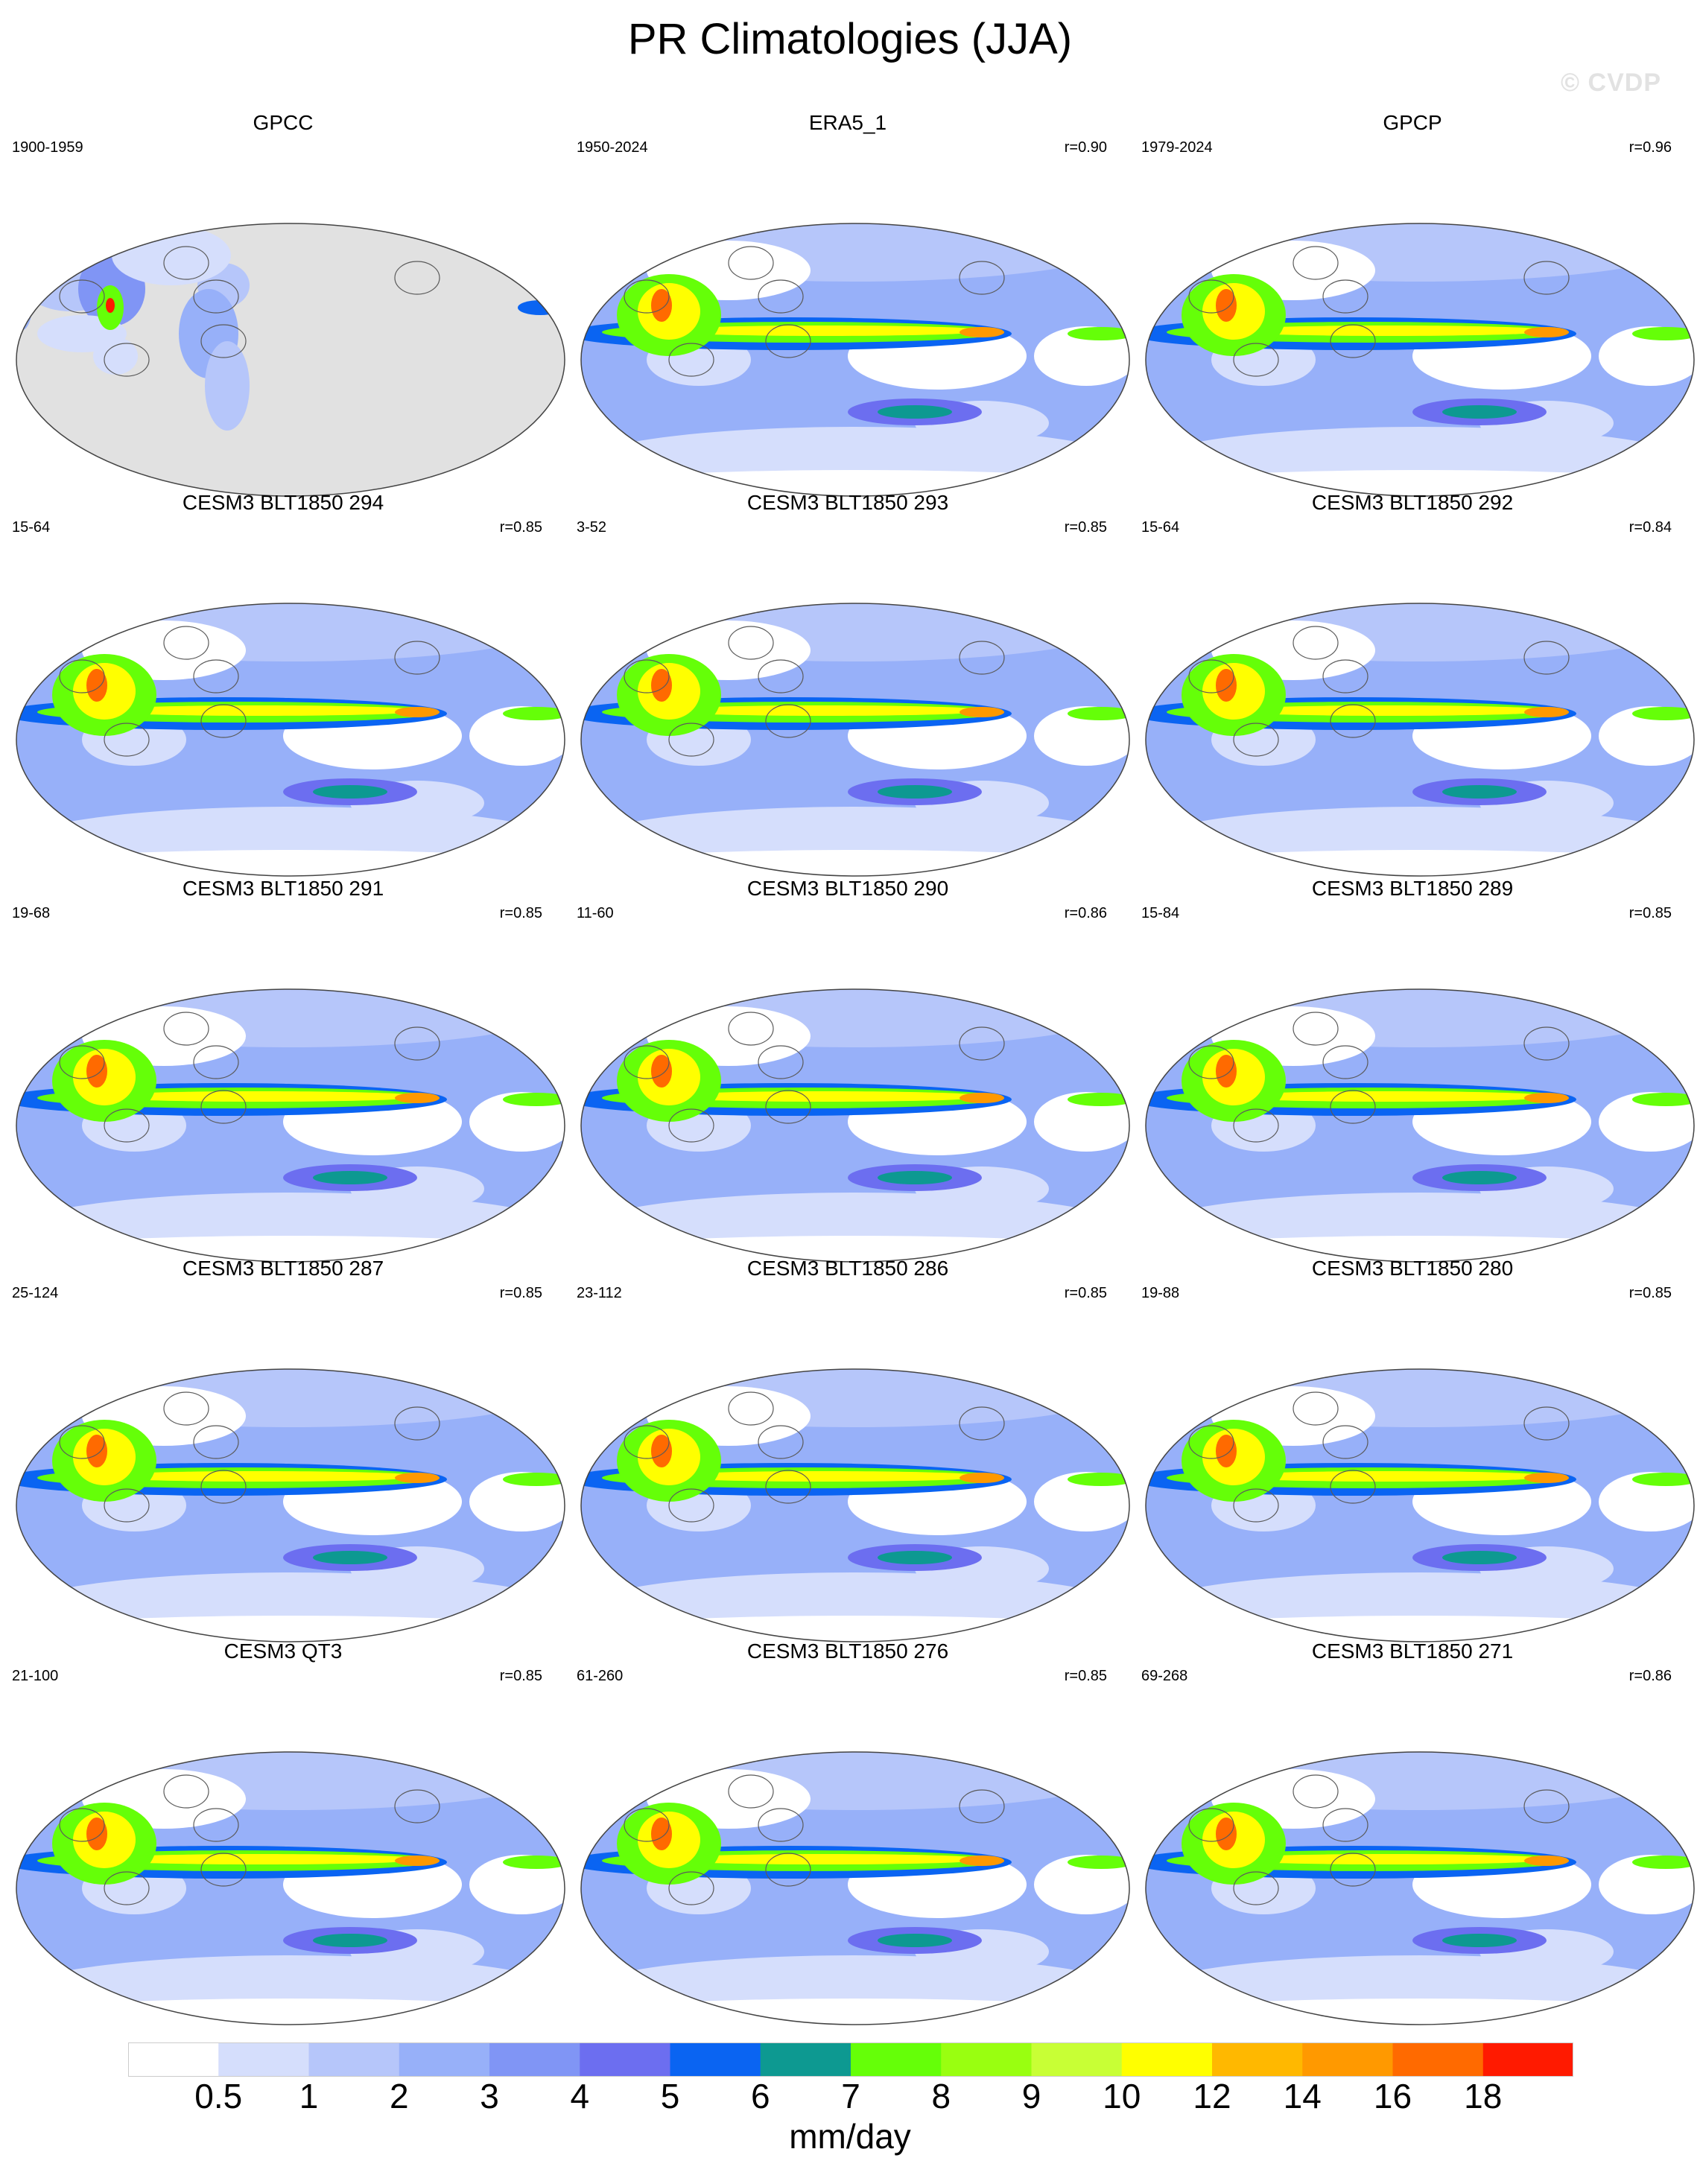 Image resolution: width=1700 pixels, height=2184 pixels. I want to click on colorbar-tick: 5, so click(670, 2096).